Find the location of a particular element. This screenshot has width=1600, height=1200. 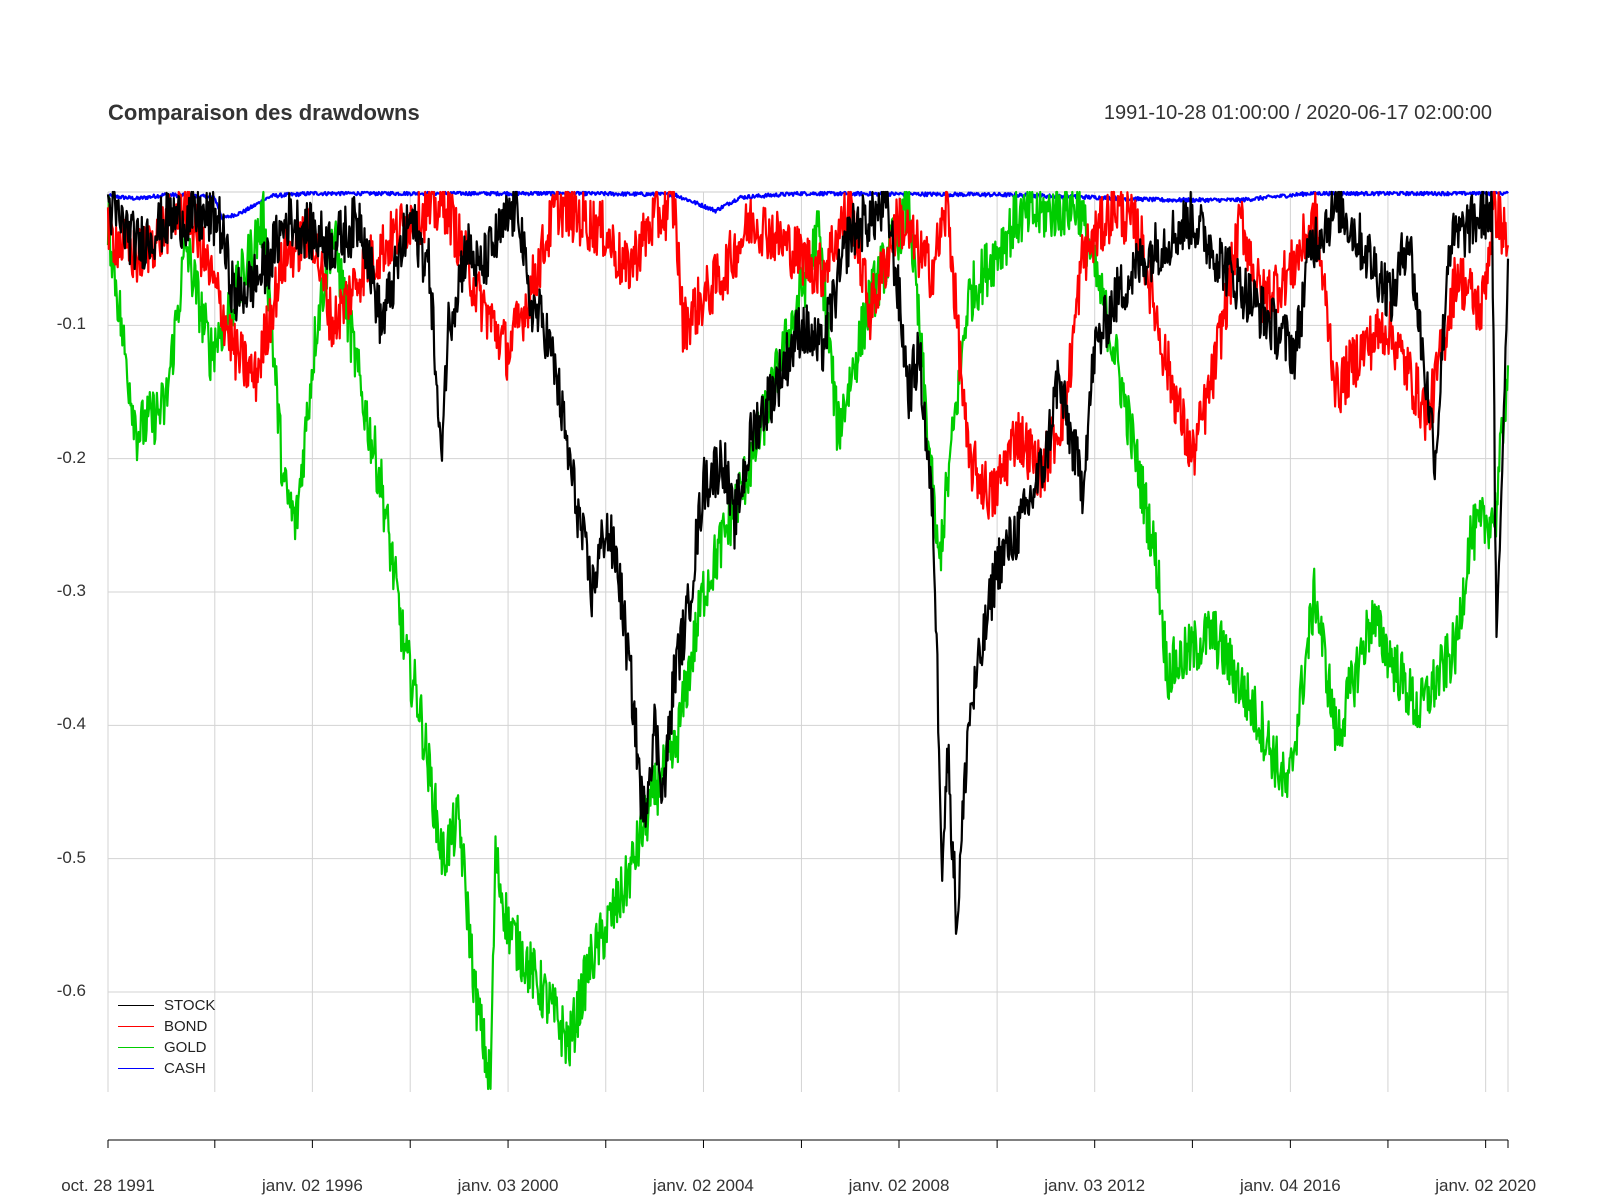

y-tick-label: -0.3 is located at coordinates (71, 590).